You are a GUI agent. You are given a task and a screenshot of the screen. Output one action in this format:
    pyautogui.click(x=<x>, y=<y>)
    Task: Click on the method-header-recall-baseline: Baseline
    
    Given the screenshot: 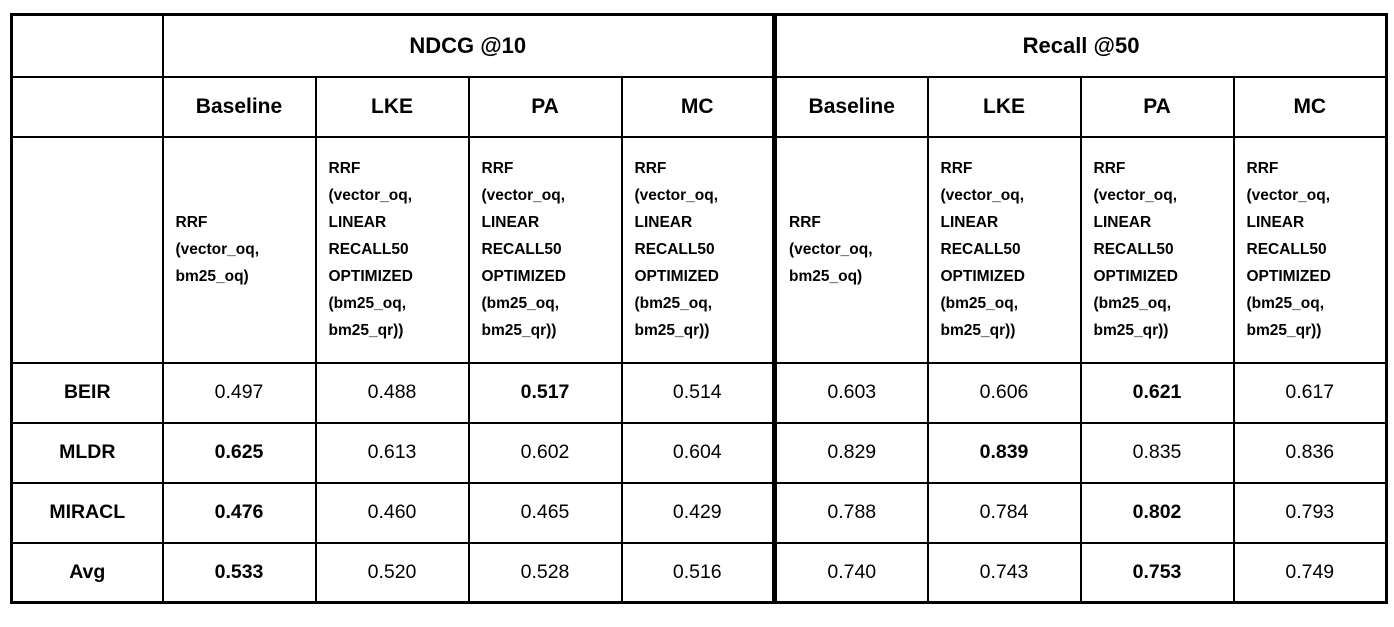 What is the action you would take?
    pyautogui.click(x=850, y=106)
    